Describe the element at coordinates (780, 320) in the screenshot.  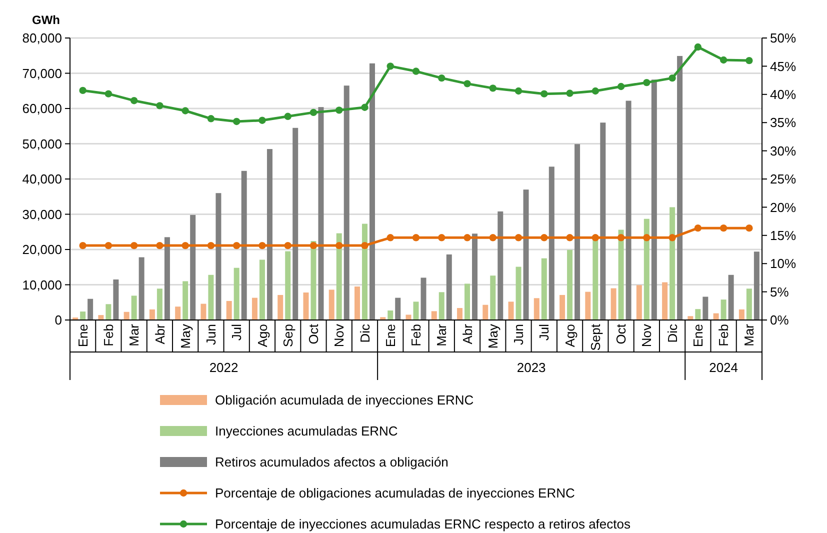
I see `y2-tick-label: 0%` at that location.